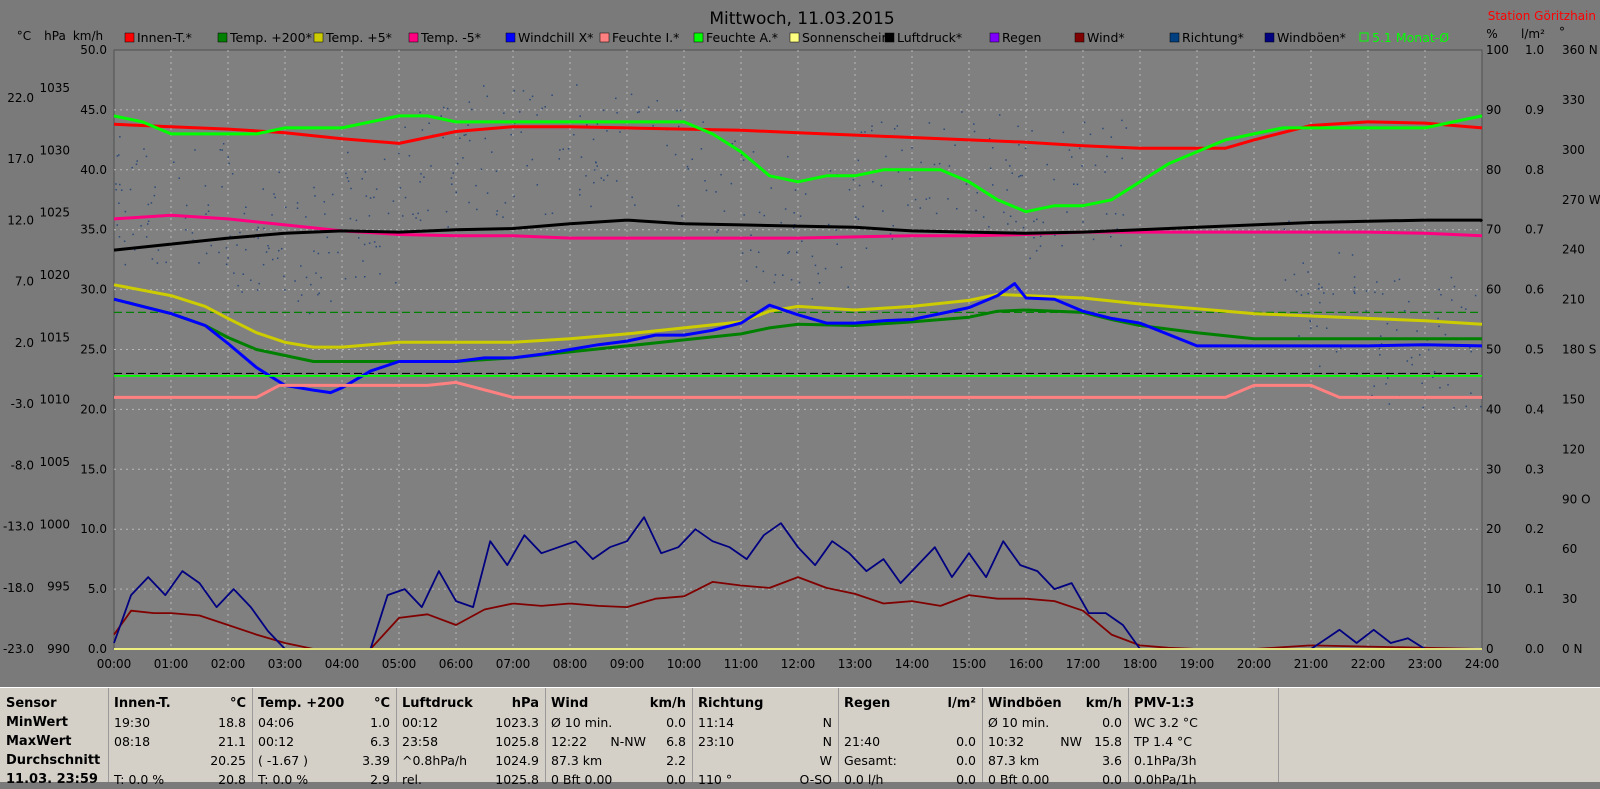 The image size is (1600, 789). Describe the element at coordinates (1083, 664) in the screenshot. I see `x-tick-label: 17:00` at that location.